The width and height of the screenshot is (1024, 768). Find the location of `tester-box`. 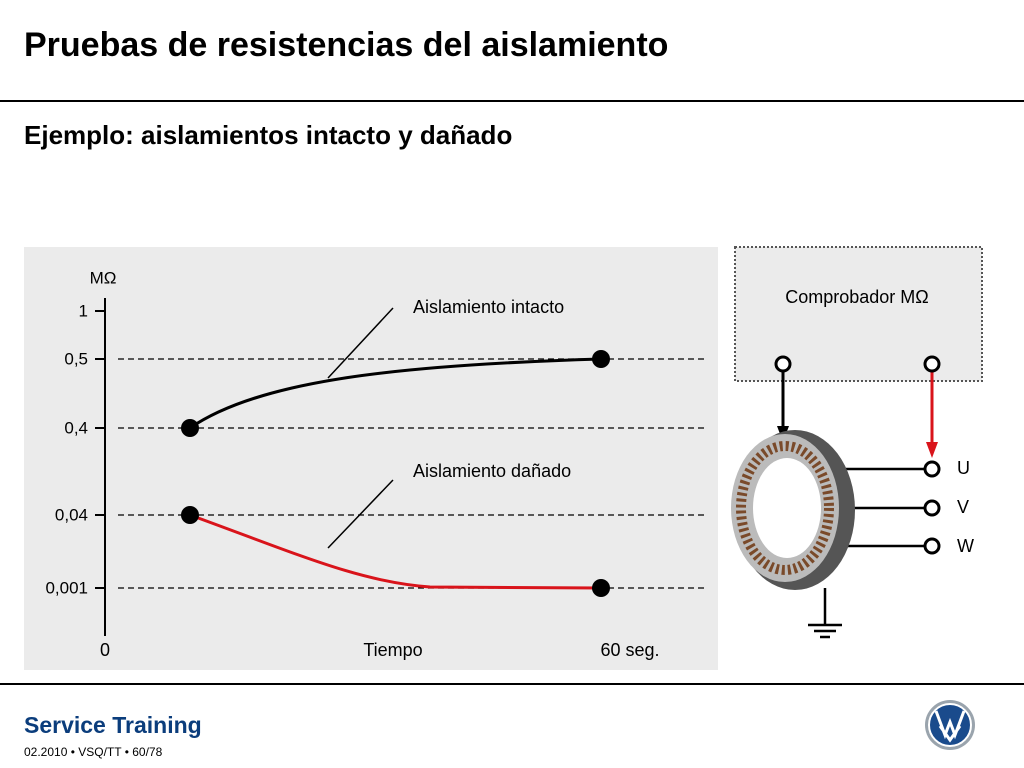

tester-box is located at coordinates (858, 314).